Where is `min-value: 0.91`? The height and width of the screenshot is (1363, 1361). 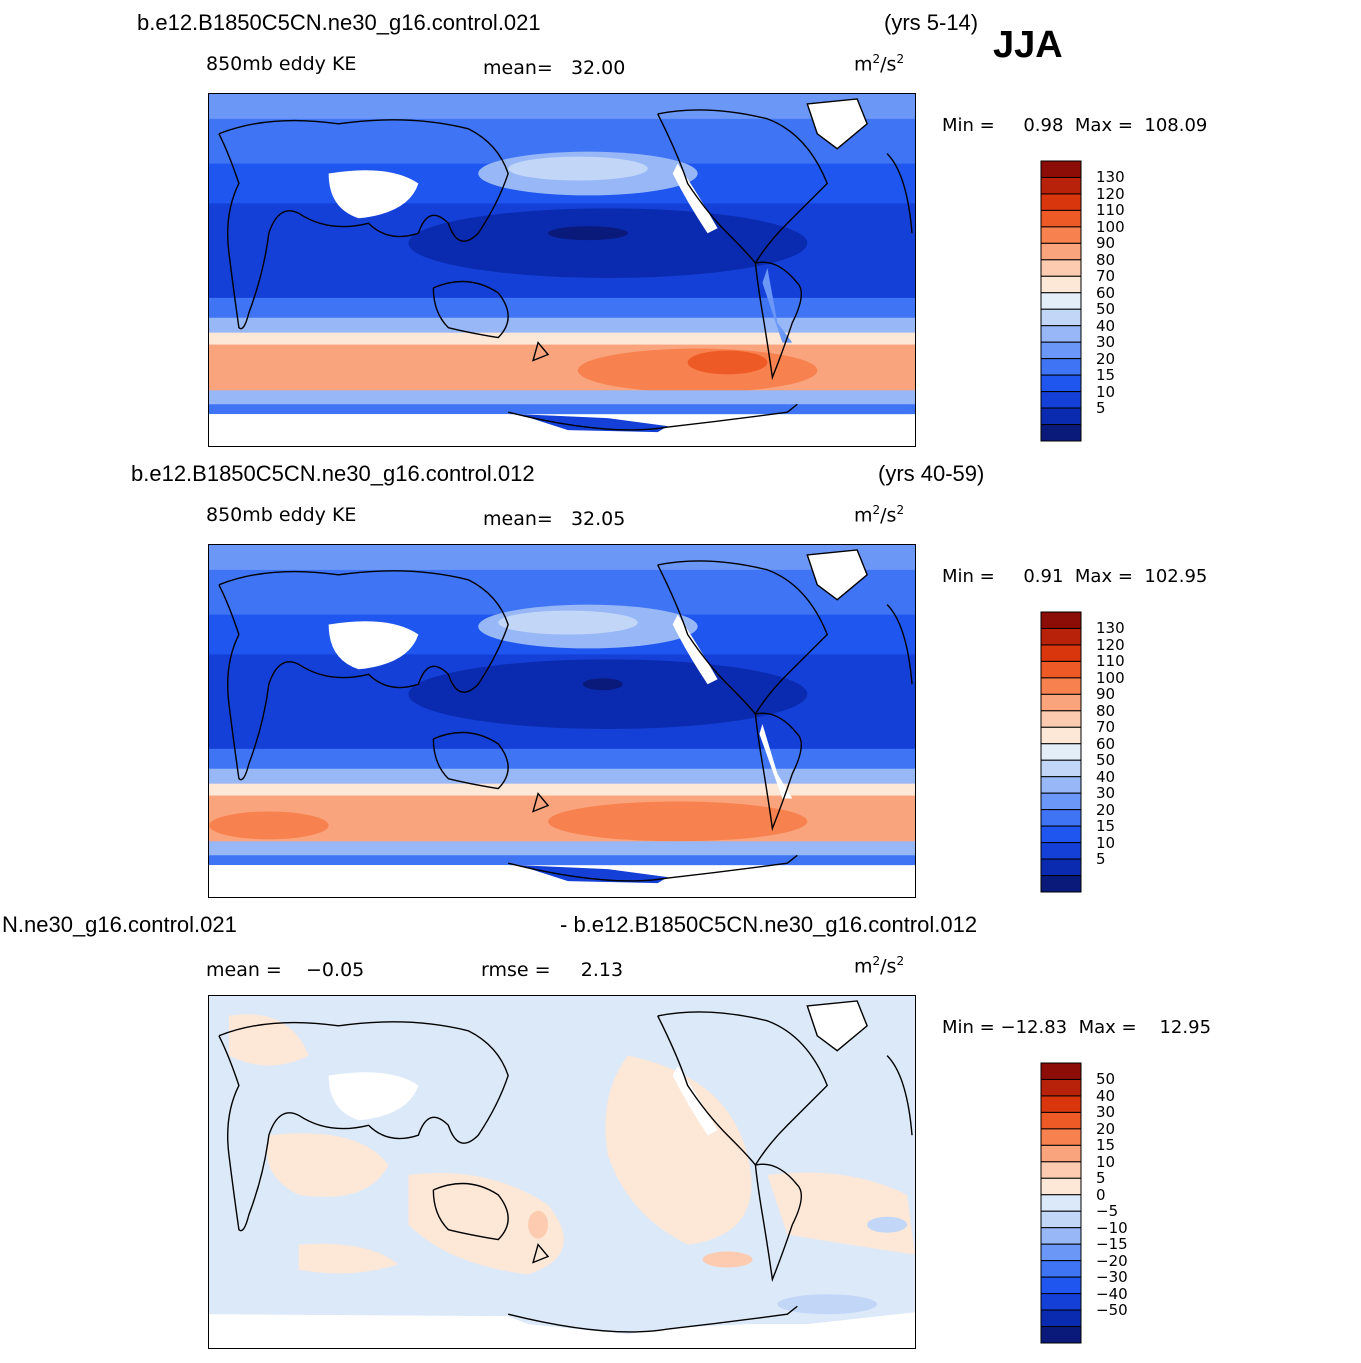
min-value: 0.91 is located at coordinates (1043, 576).